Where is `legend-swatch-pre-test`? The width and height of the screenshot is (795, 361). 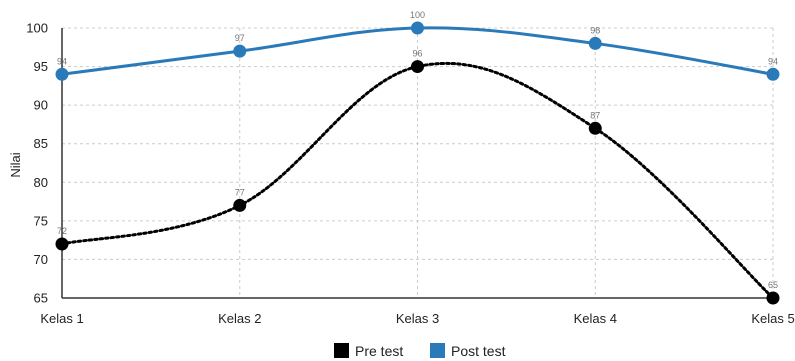 legend-swatch-pre-test is located at coordinates (341, 350).